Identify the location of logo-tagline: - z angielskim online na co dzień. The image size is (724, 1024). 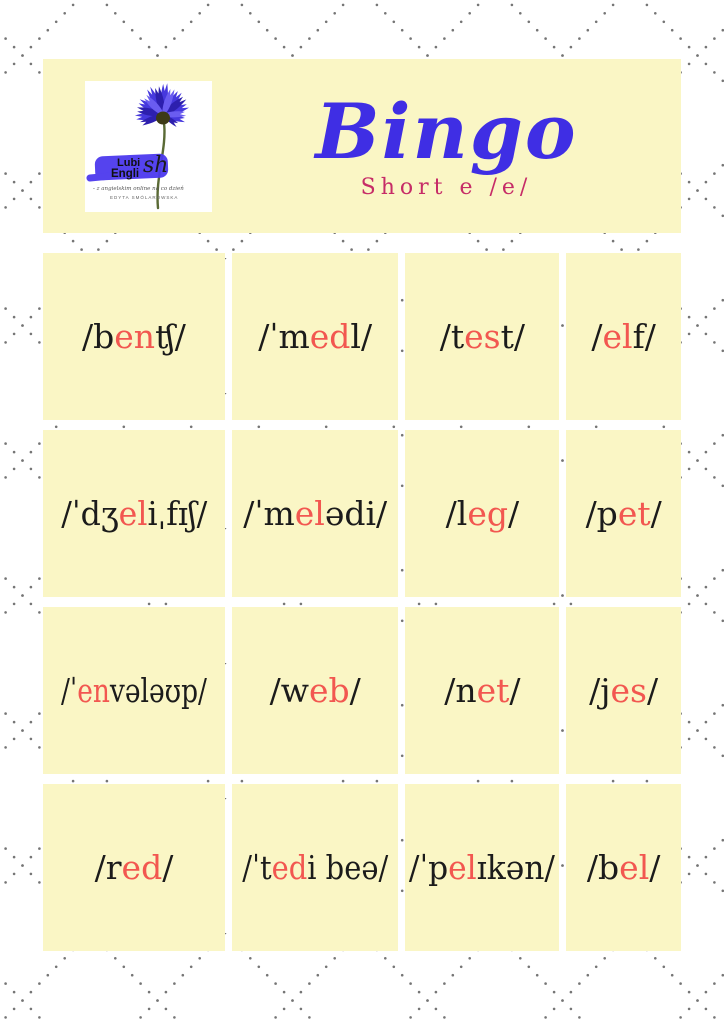
(138, 189).